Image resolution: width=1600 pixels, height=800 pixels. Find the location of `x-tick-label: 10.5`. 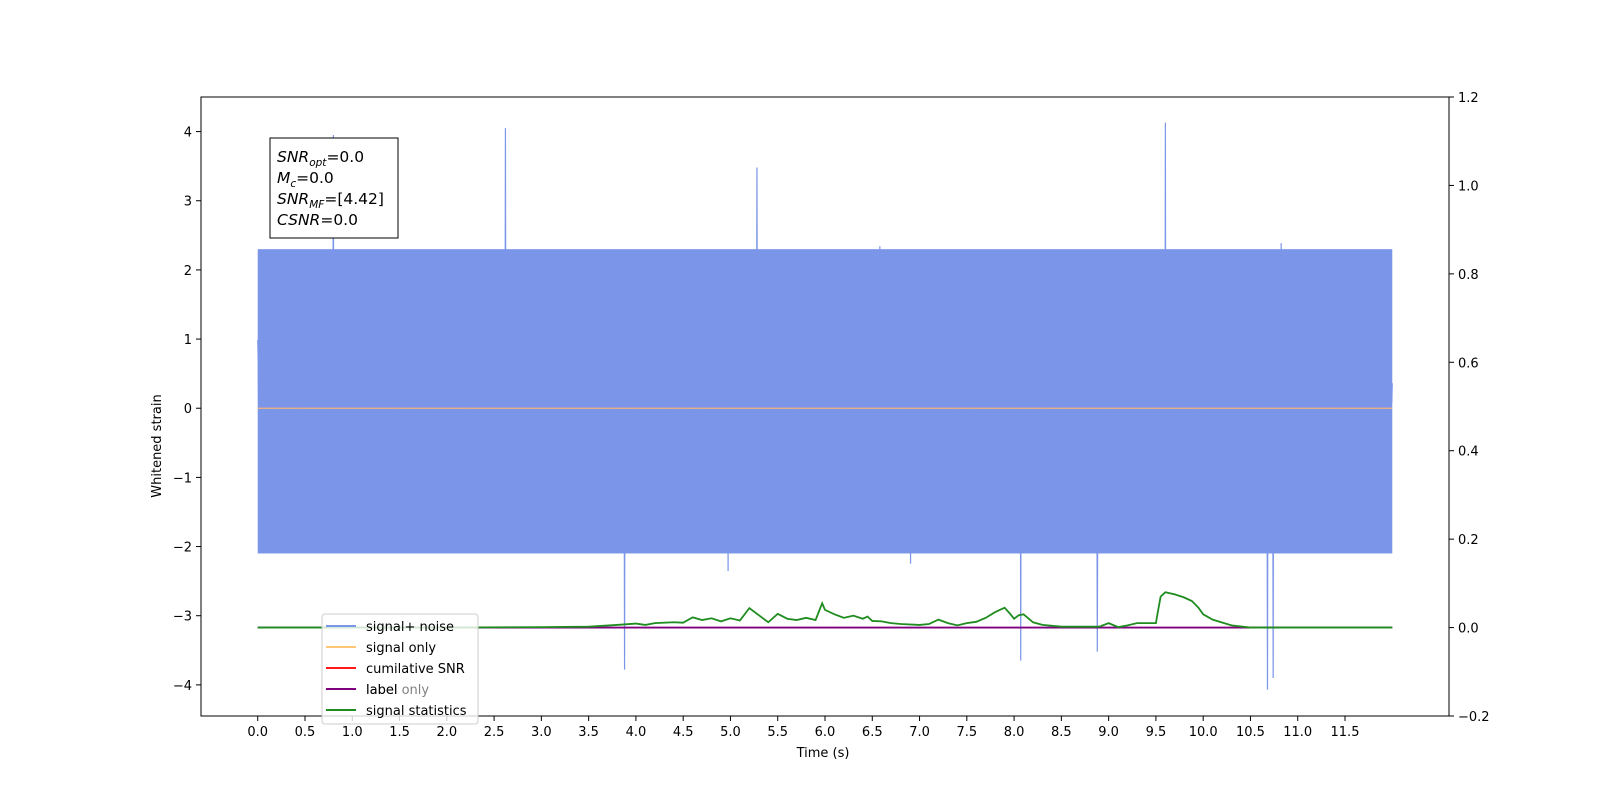

x-tick-label: 10.5 is located at coordinates (1250, 732).